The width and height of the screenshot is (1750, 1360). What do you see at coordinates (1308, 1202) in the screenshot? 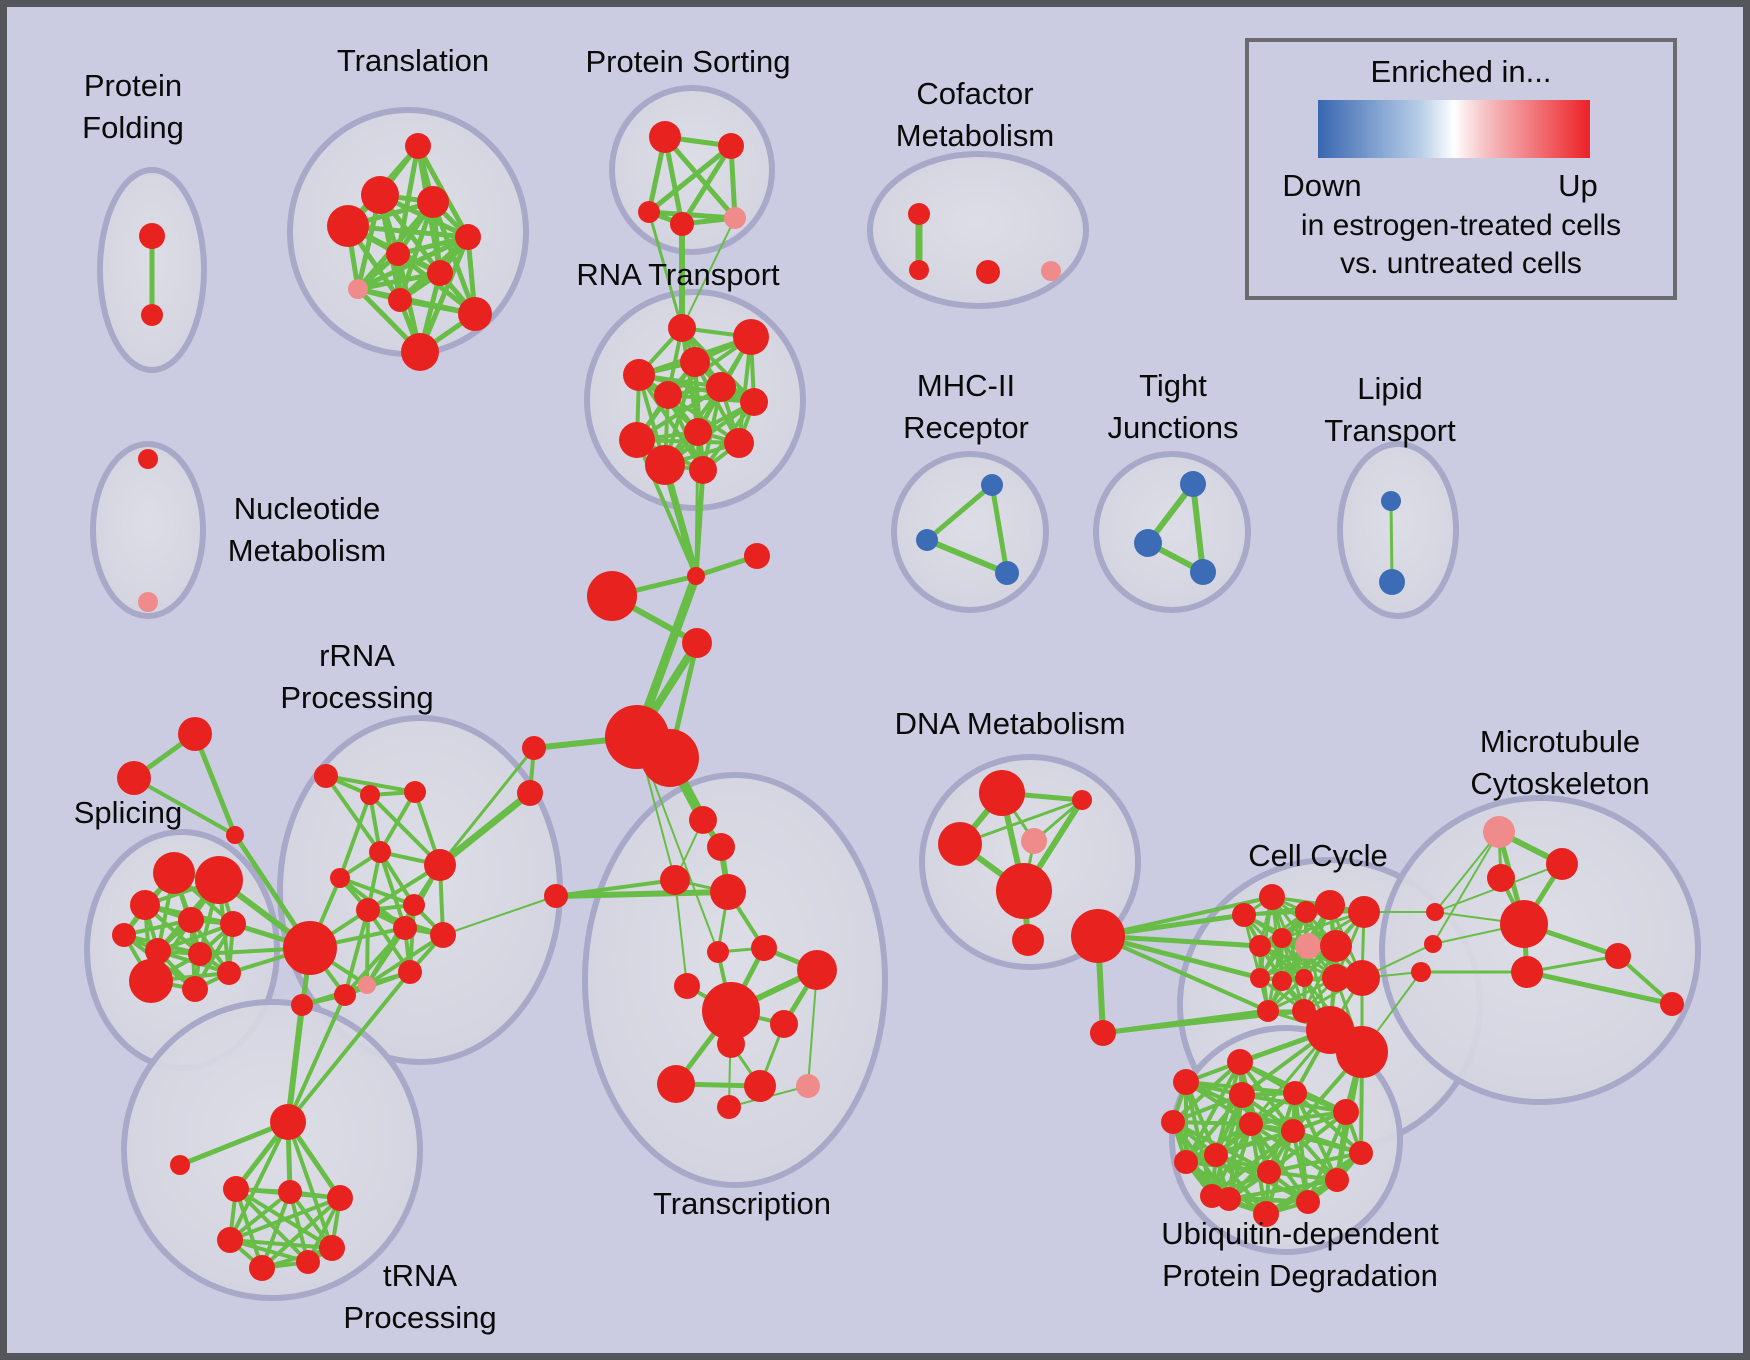
I see `node-ub17` at bounding box center [1308, 1202].